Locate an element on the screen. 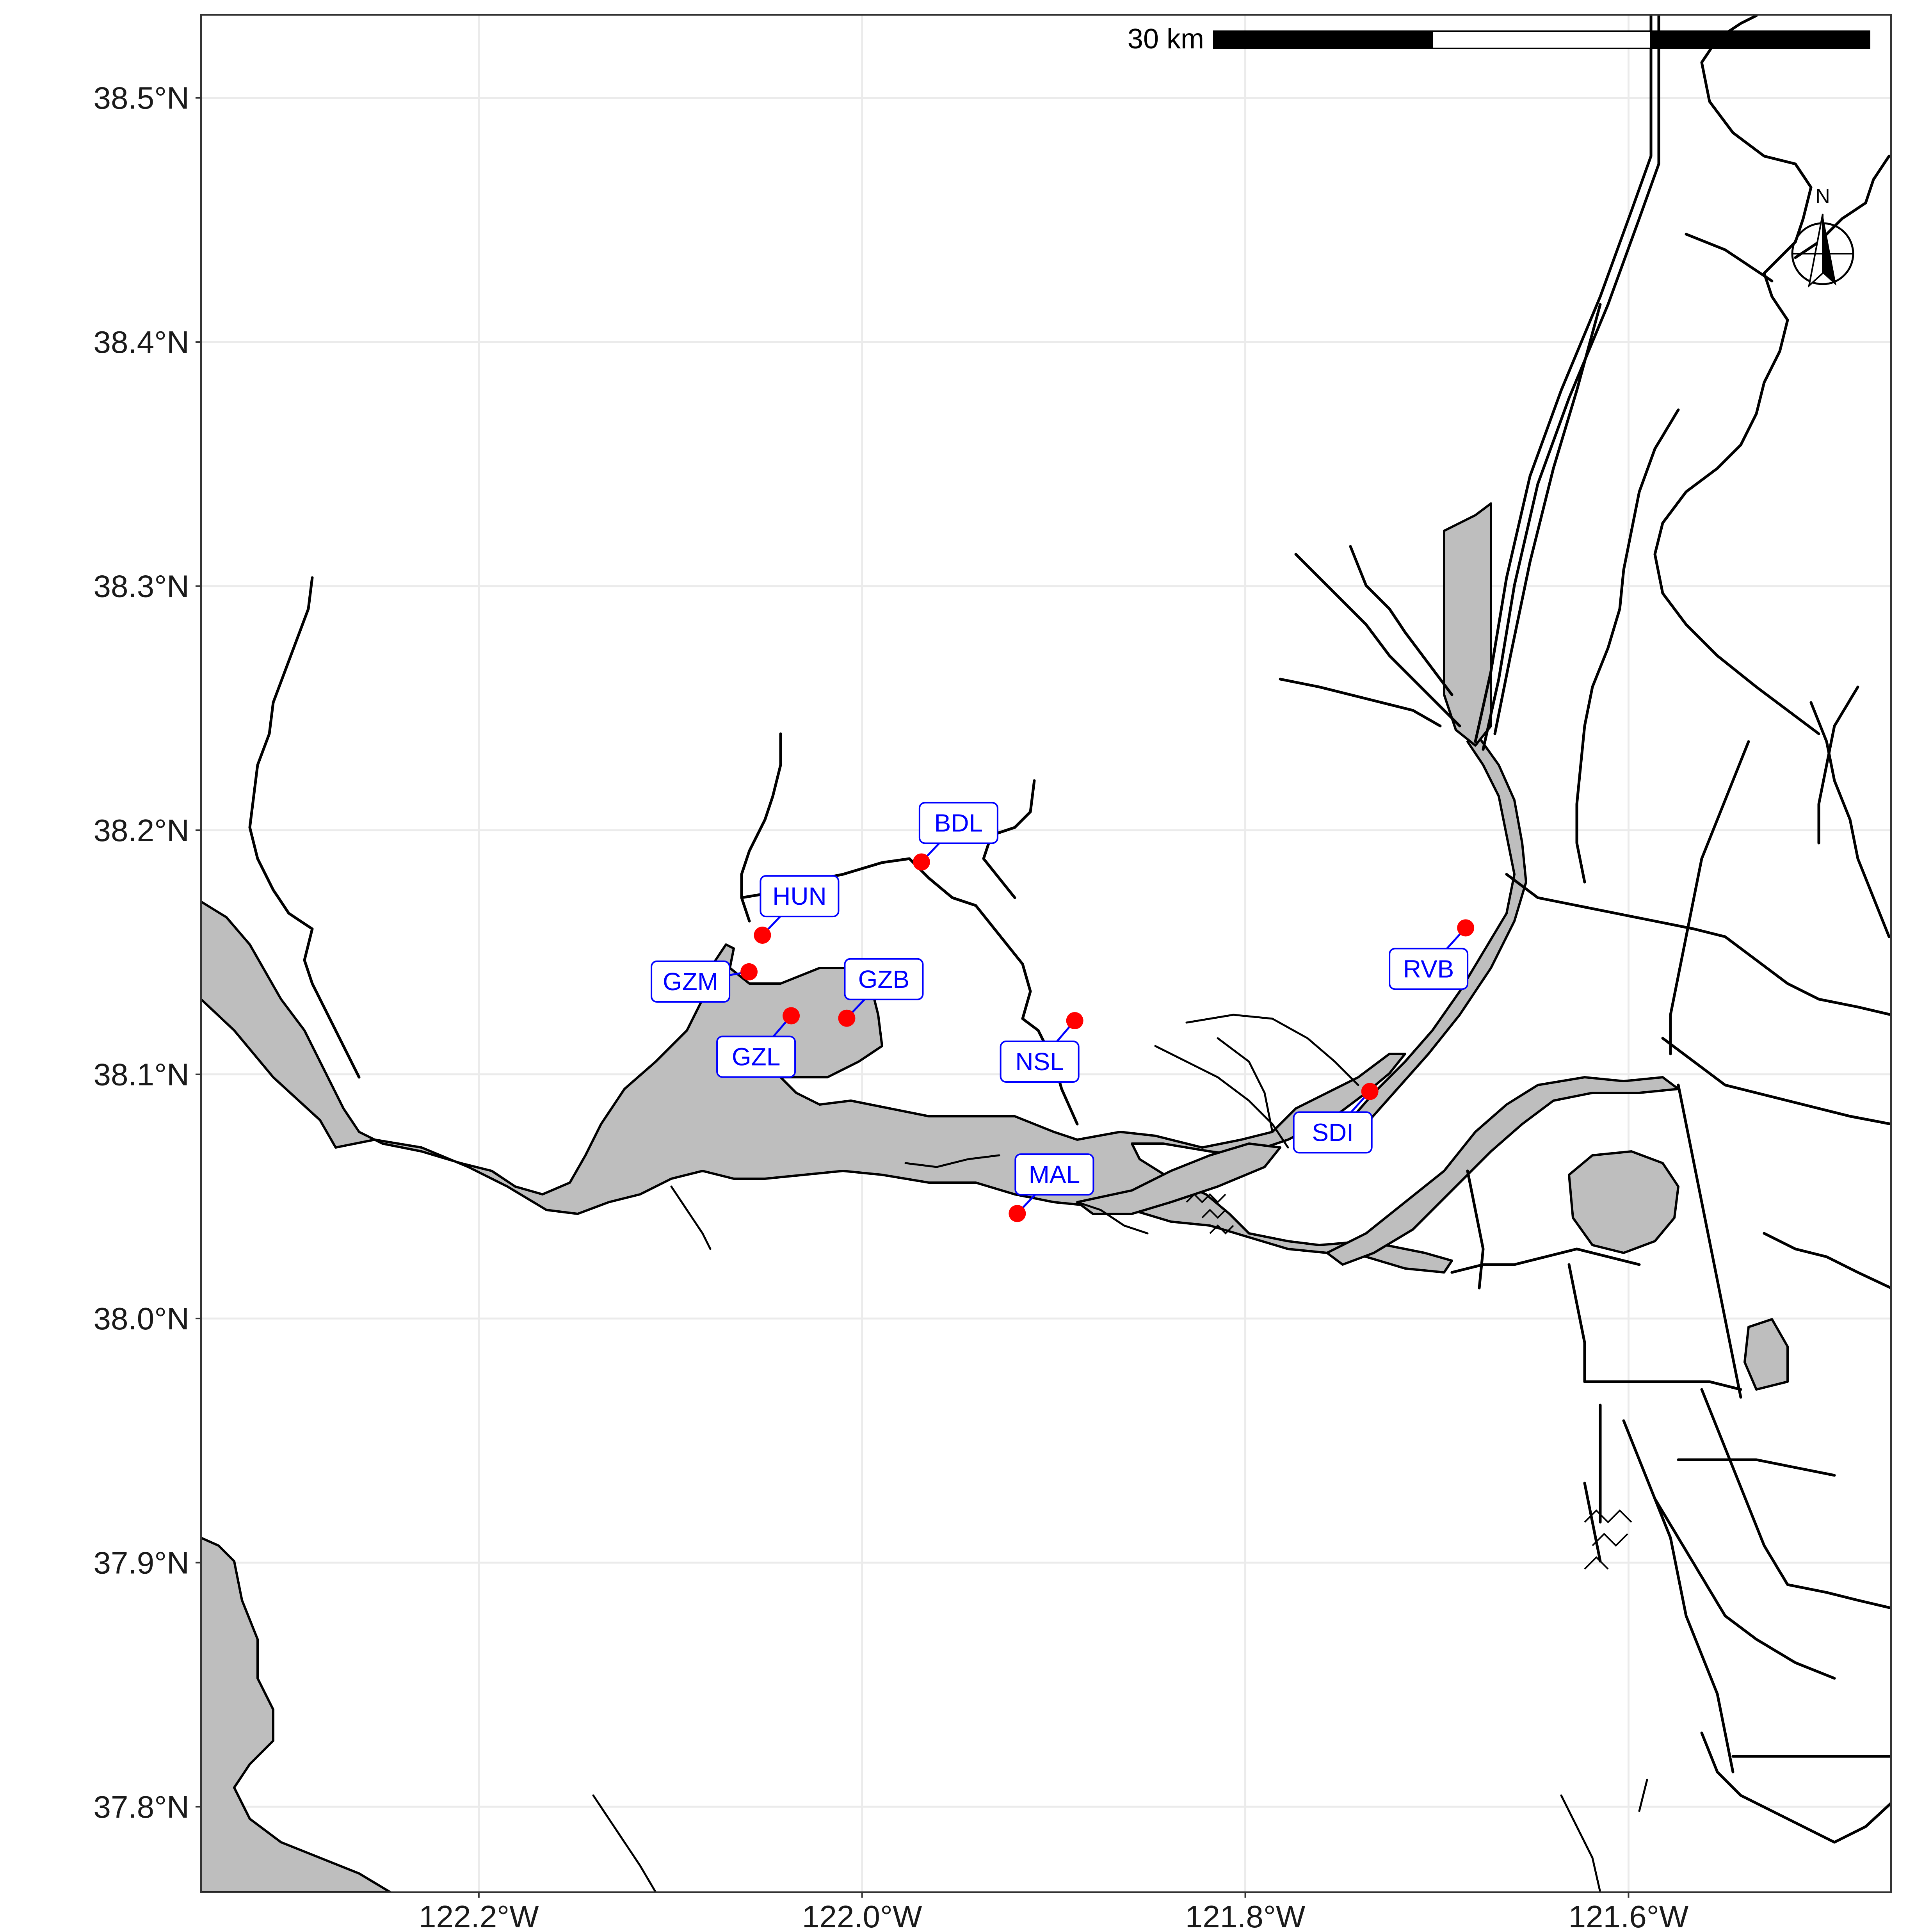 This screenshot has width=1932, height=1932. station-gzb: GZB is located at coordinates (881, 992).